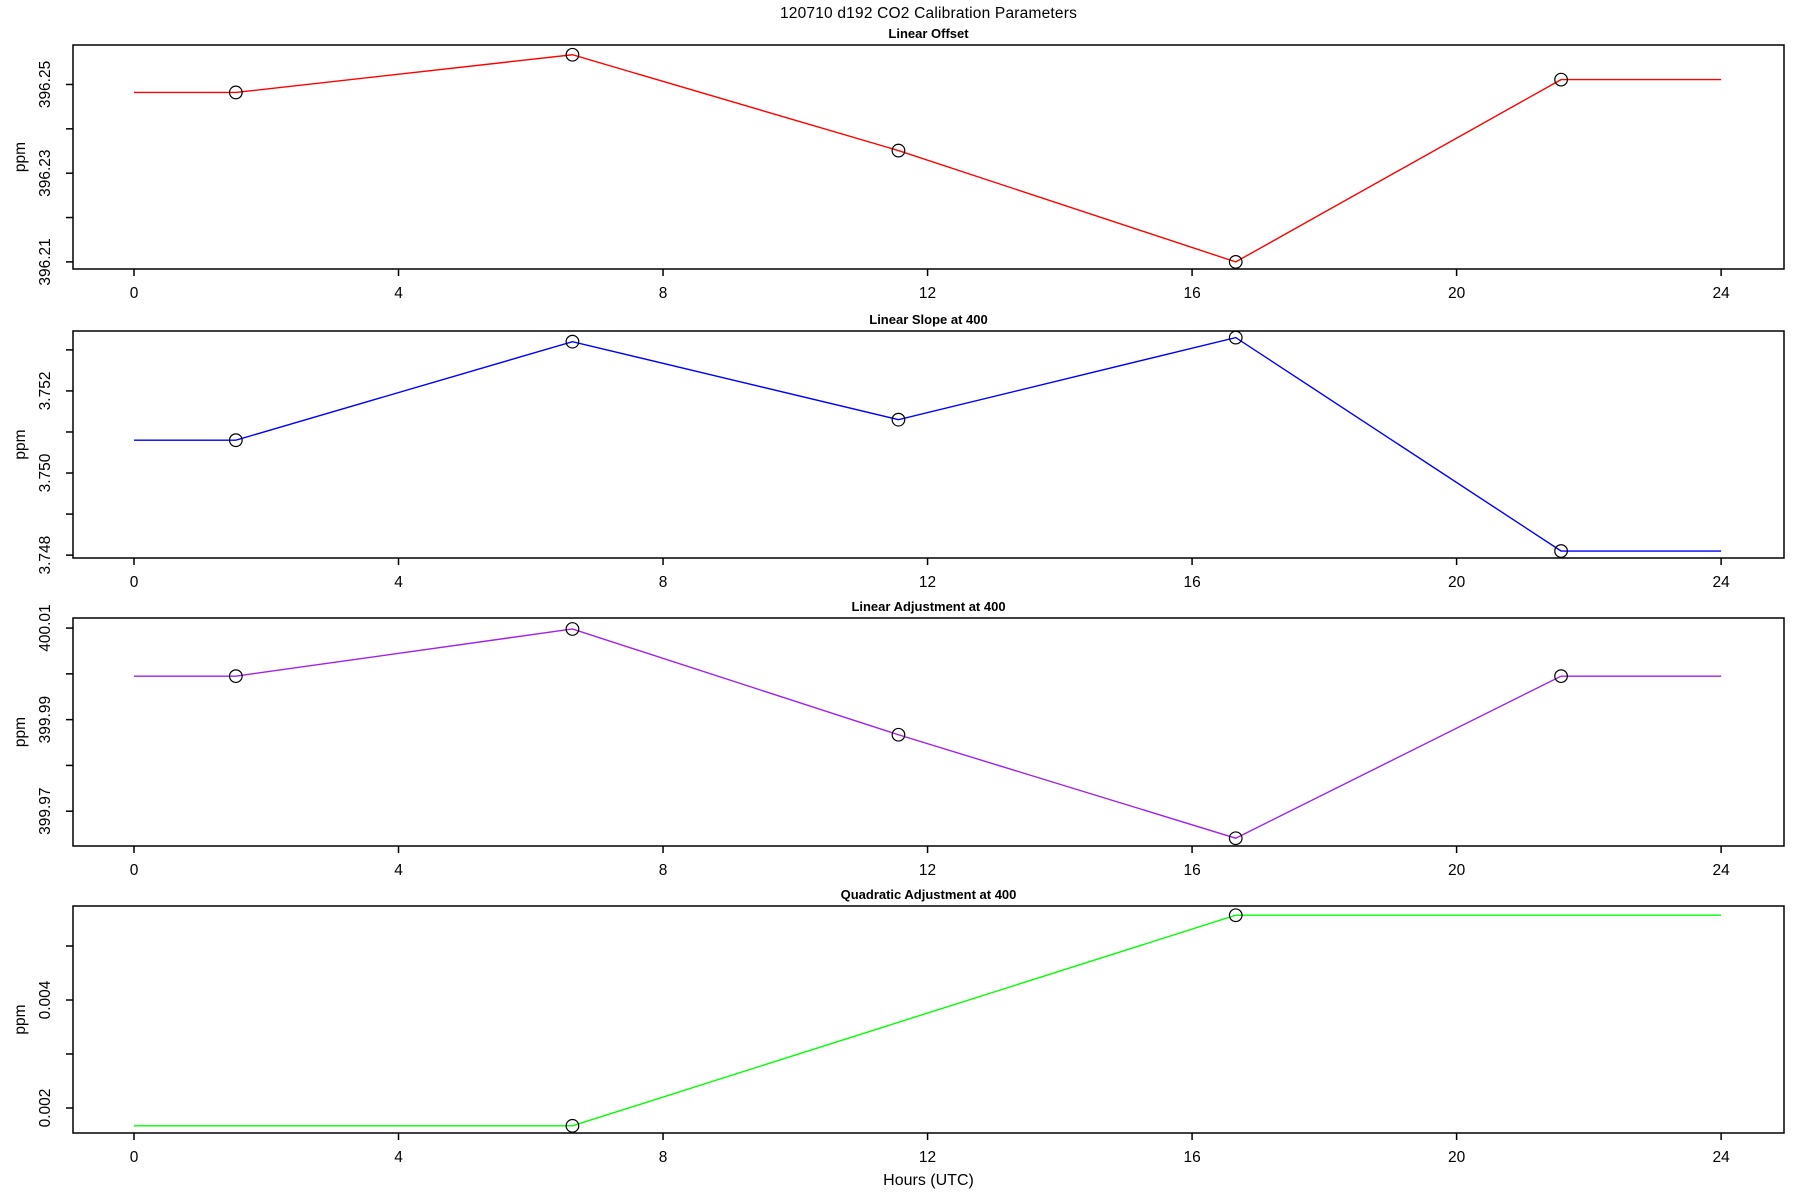 The width and height of the screenshot is (1800, 1200). What do you see at coordinates (45, 810) in the screenshot?
I see `y-tick-label: 399.97` at bounding box center [45, 810].